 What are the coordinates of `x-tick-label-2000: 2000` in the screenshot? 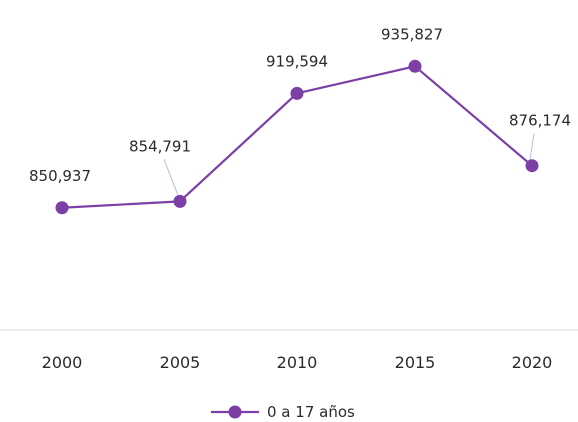 It's located at (62, 362).